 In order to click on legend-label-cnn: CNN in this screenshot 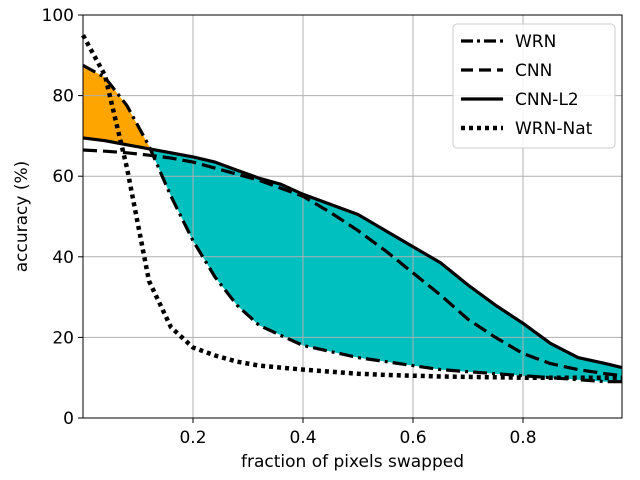, I will do `click(533, 71)`.